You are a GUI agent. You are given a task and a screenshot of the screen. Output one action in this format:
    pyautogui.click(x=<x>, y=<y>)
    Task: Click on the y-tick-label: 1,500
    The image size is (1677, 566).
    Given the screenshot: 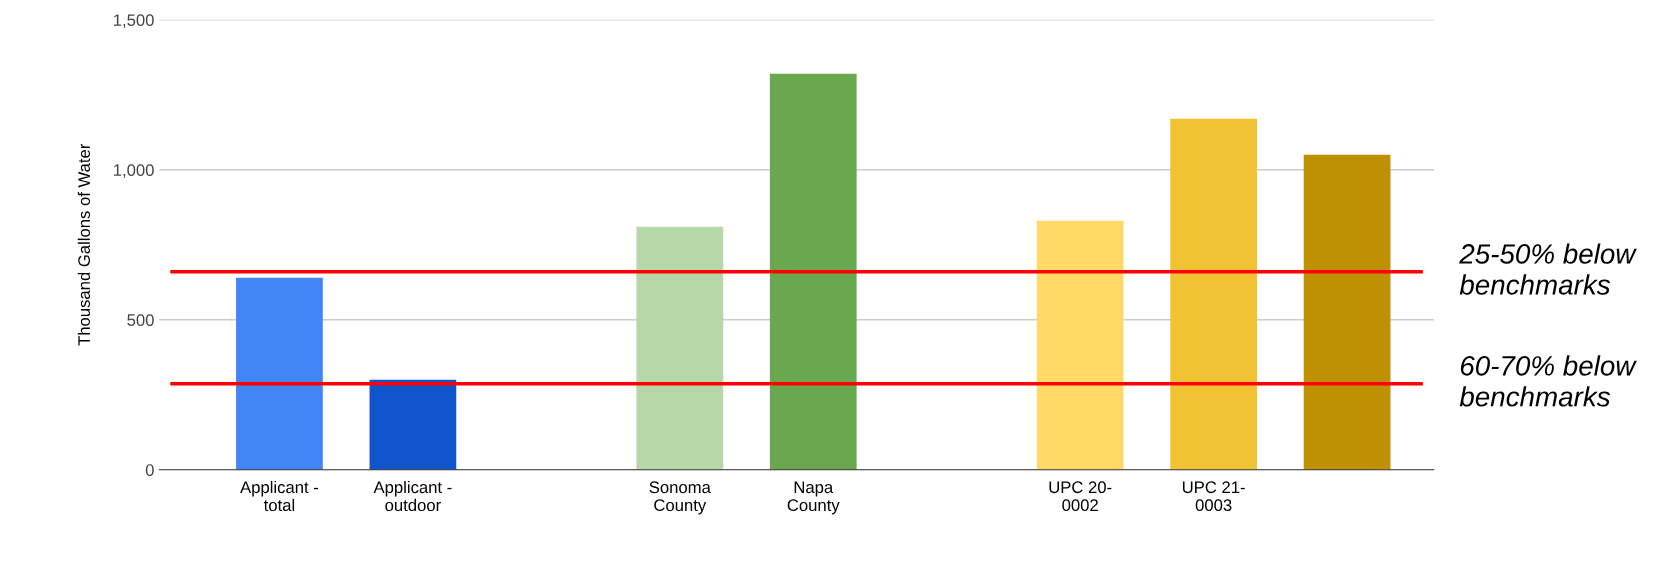 What is the action you would take?
    pyautogui.click(x=134, y=21)
    